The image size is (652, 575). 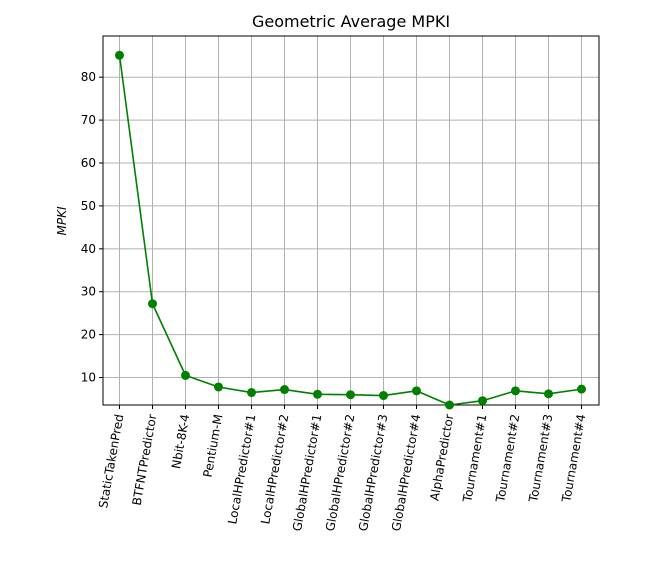 What do you see at coordinates (307, 472) in the screenshot?
I see `x-tick-label: GlobalHPredictor#1` at bounding box center [307, 472].